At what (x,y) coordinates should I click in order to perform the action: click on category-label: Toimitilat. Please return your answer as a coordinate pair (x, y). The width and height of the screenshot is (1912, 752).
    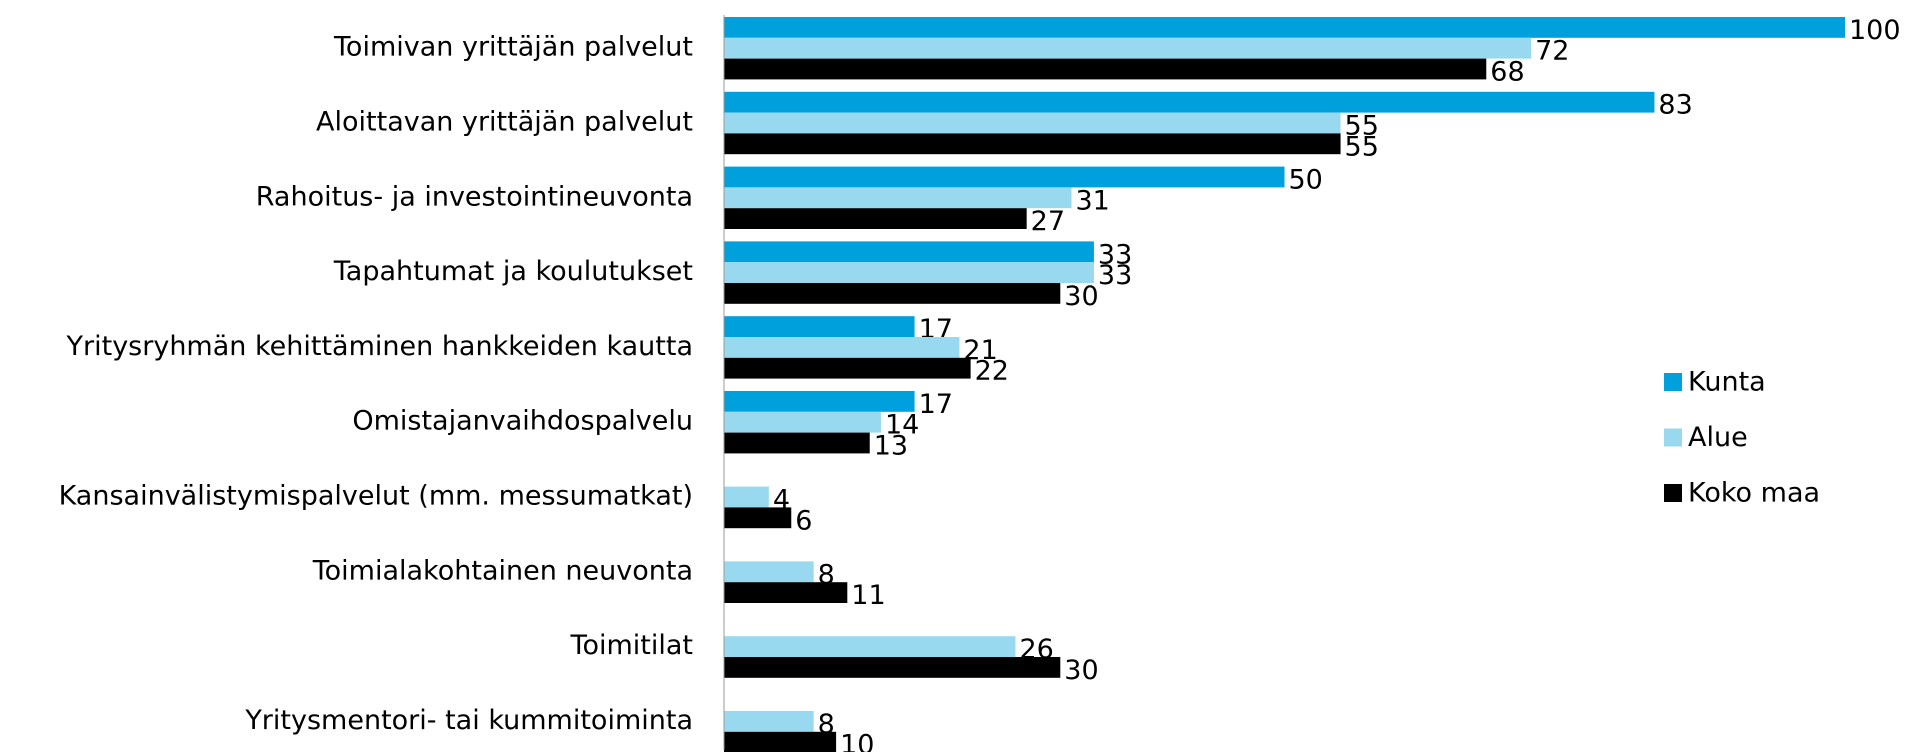
    Looking at the image, I should click on (631, 645).